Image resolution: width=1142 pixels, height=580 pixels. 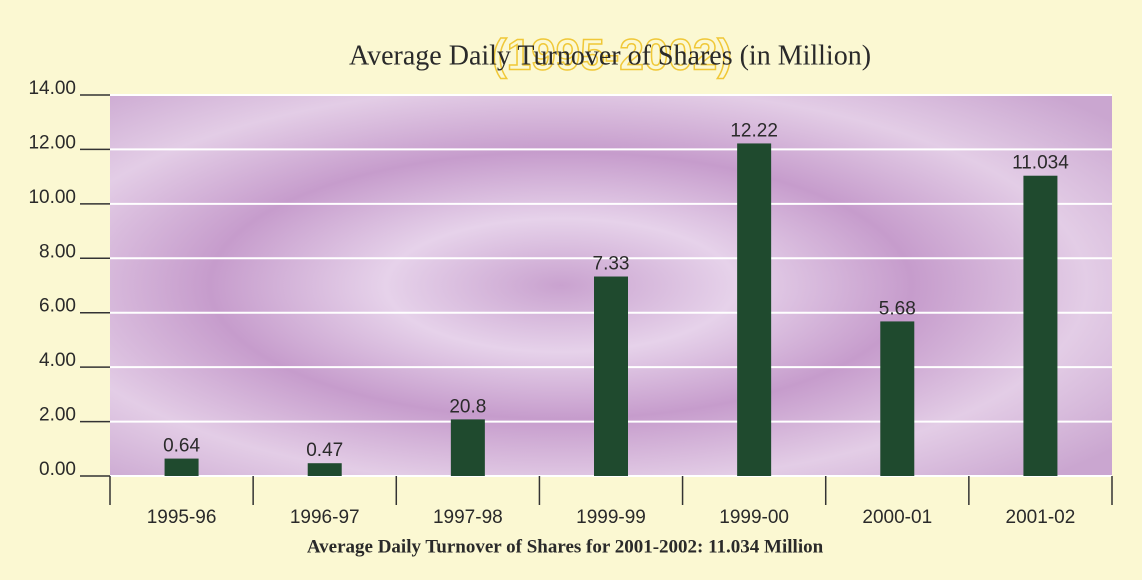 What do you see at coordinates (897, 517) in the screenshot?
I see `x-tick-label: 2000-01` at bounding box center [897, 517].